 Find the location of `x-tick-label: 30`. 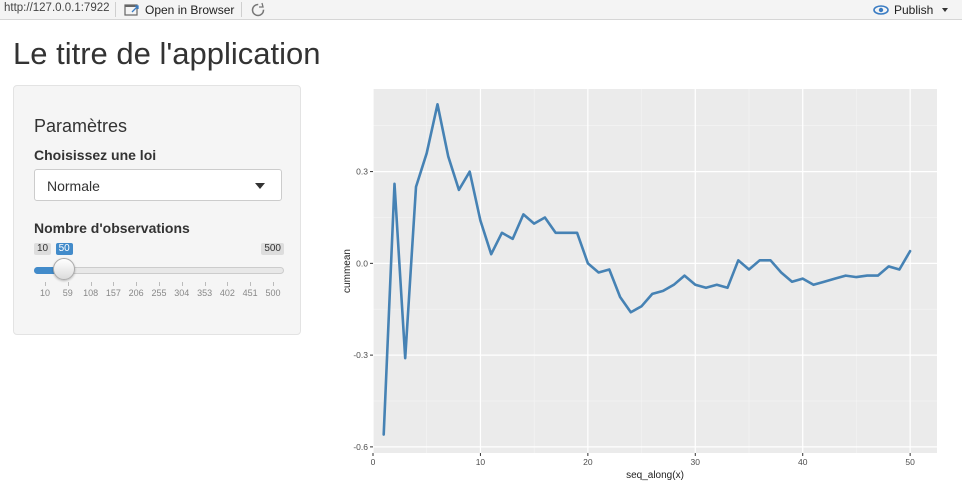

x-tick-label: 30 is located at coordinates (696, 462).